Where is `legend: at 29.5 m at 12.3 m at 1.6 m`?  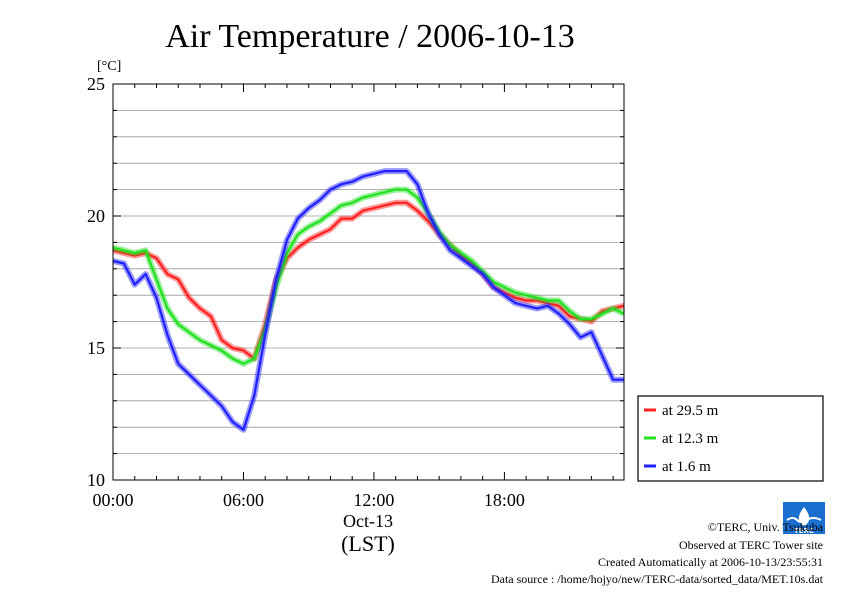 legend: at 29.5 m at 12.3 m at 1.6 m is located at coordinates (730, 438).